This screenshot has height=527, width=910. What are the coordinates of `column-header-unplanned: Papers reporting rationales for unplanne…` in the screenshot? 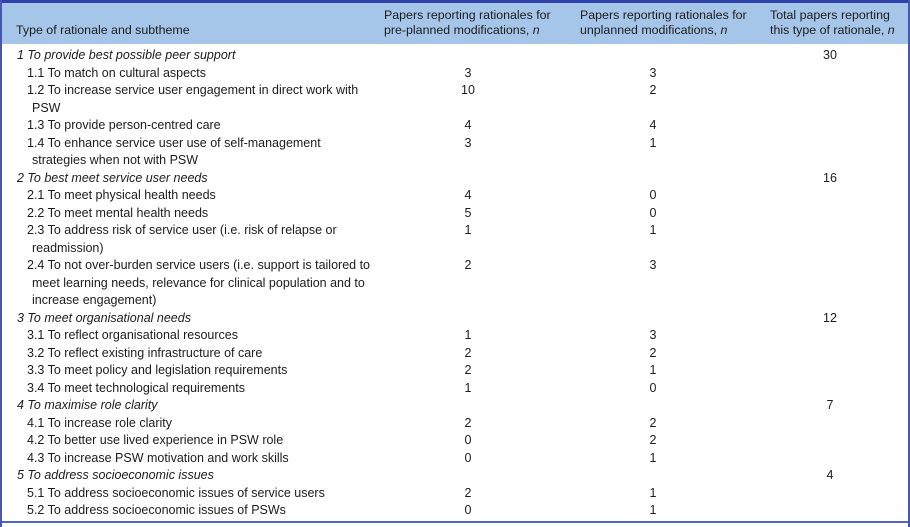 It's located at (668, 23).